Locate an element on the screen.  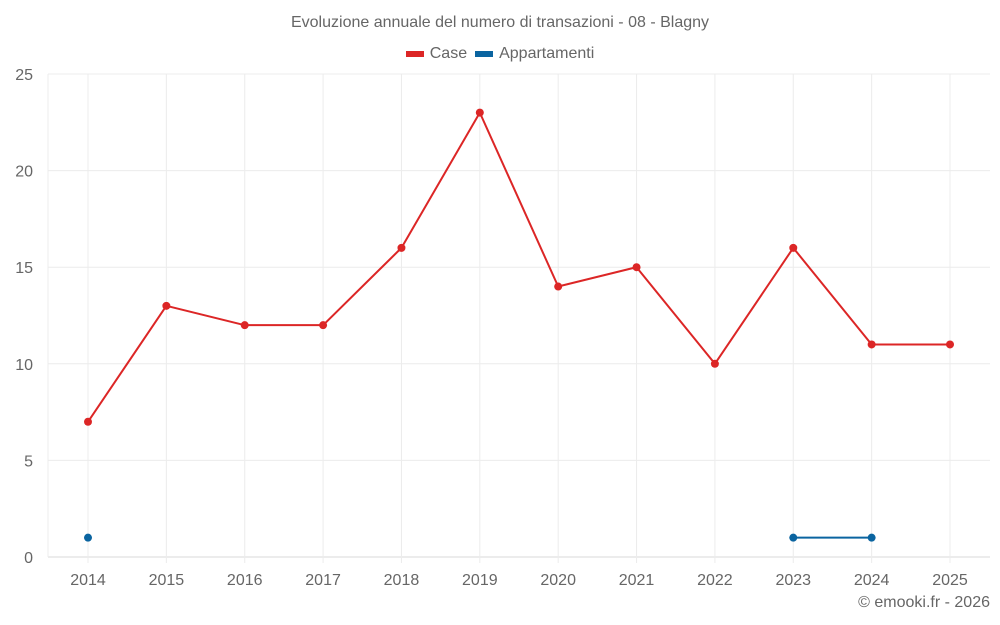
y-tick-label: 0 is located at coordinates (28, 558).